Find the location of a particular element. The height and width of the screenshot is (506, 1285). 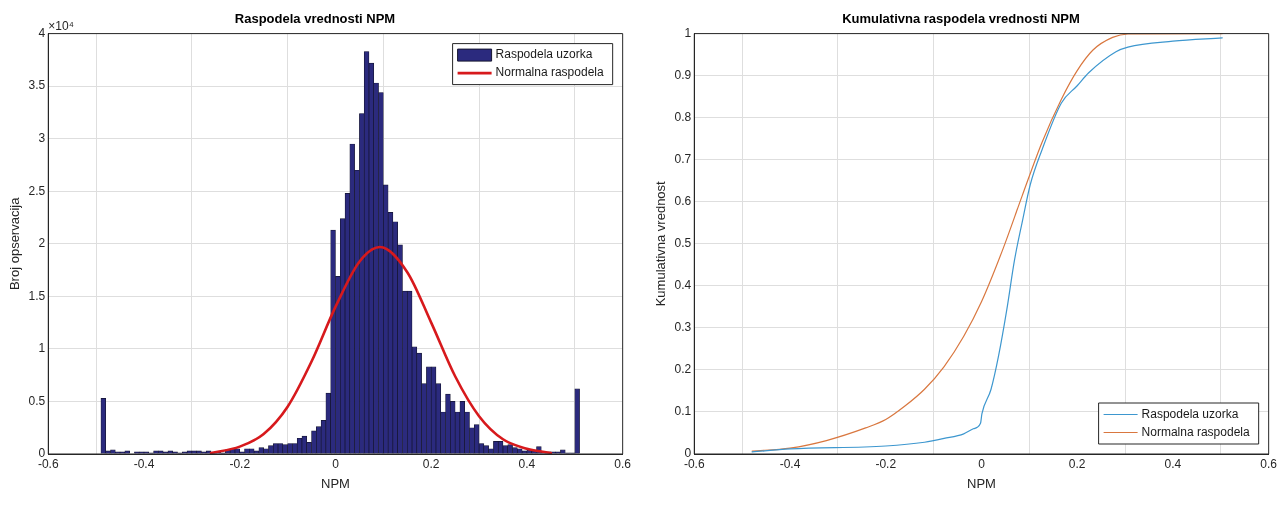

y-tick-label: 0.6 is located at coordinates (683, 201).